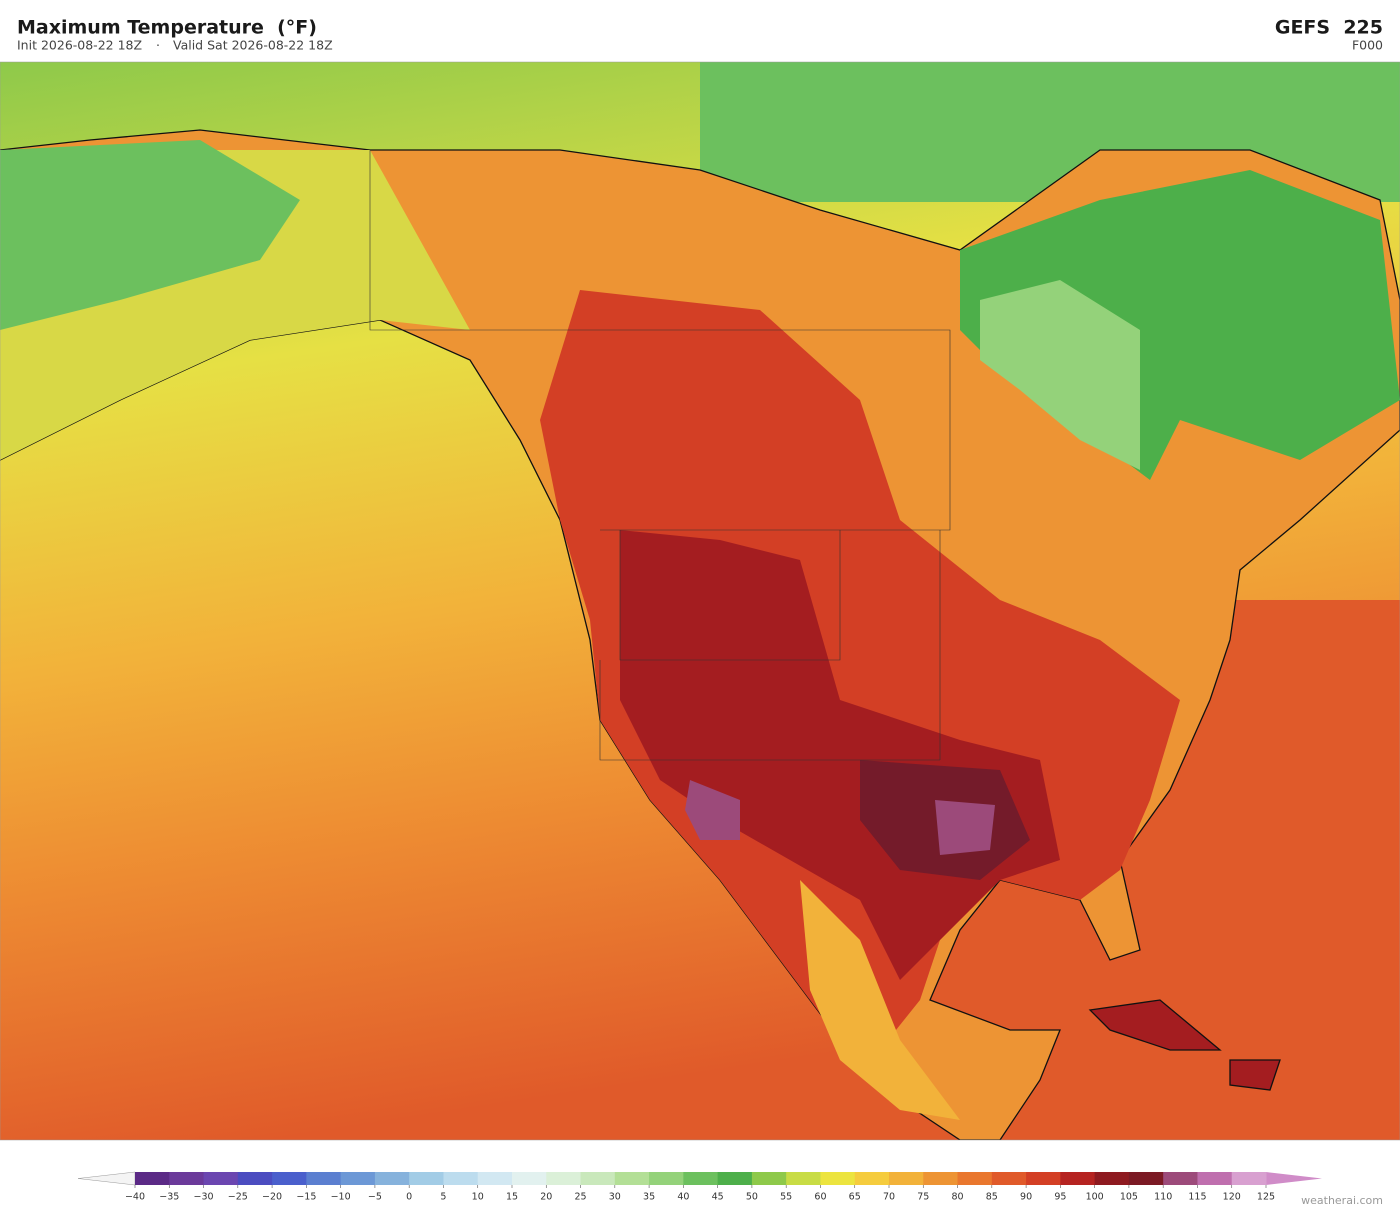 This screenshot has height=1219, width=1400. I want to click on colorbar-tick-label: 90, so click(1026, 1197).